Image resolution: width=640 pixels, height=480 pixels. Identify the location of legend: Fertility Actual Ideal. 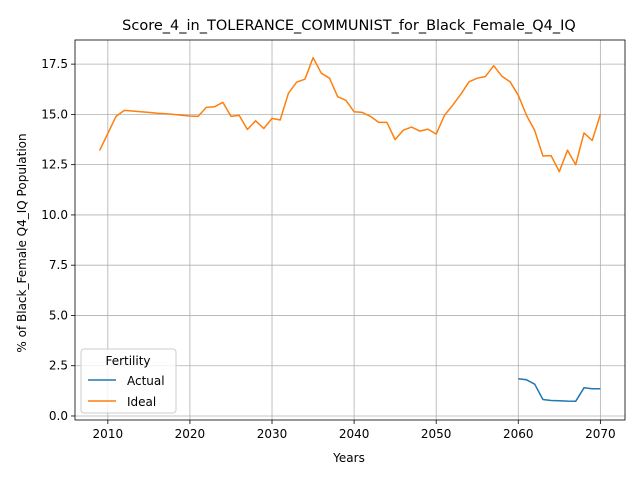
(128, 381).